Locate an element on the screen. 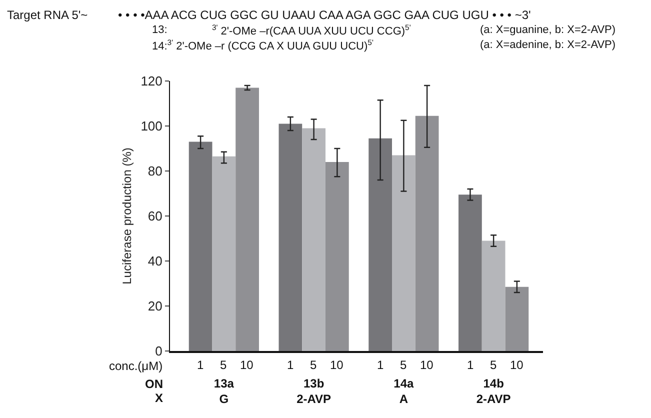 The height and width of the screenshot is (418, 651). x-tick-label: 14b 2-AVP is located at coordinates (493, 391).